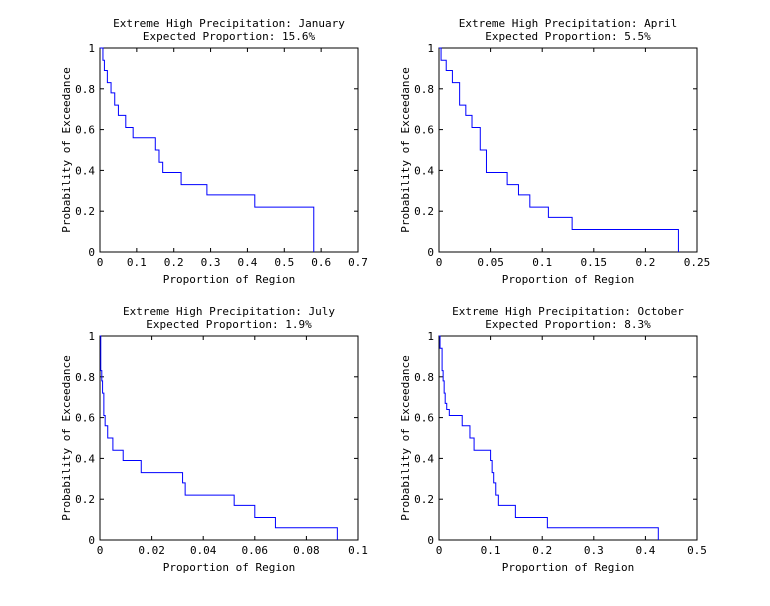 The image size is (770, 606). What do you see at coordinates (229, 36) in the screenshot?
I see `chart-subtitle: Expected Proportion: 15.6%` at bounding box center [229, 36].